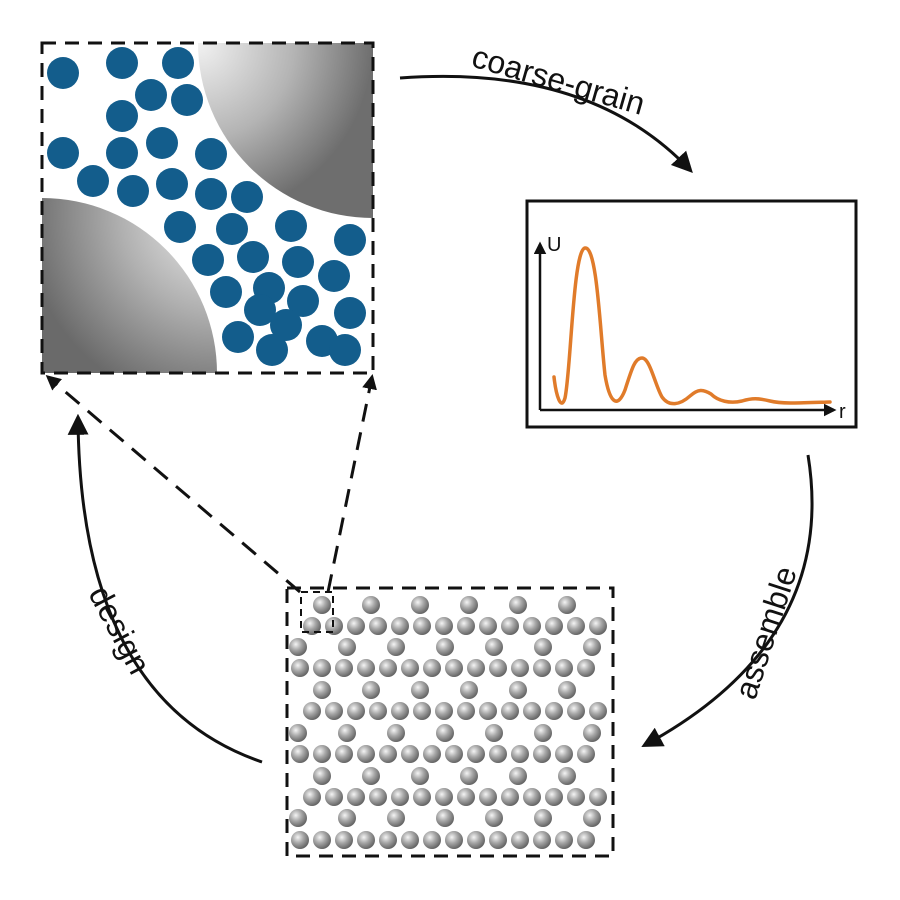 This screenshot has width=900, height=900. I want to click on design-arrow, so click(165, 588).